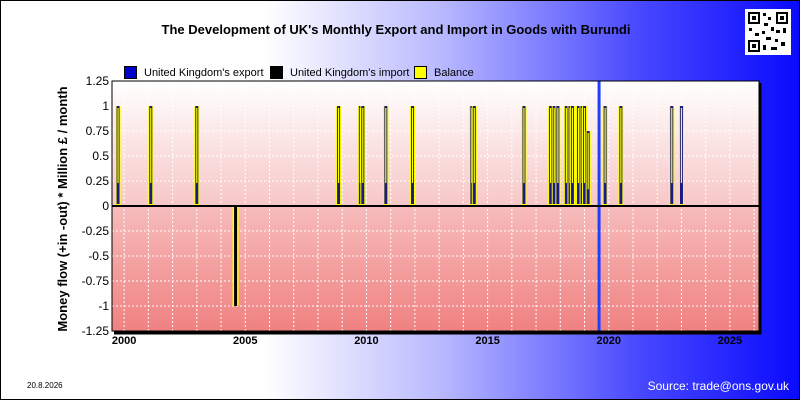 The width and height of the screenshot is (800, 400). Describe the element at coordinates (730, 341) in the screenshot. I see `x-tick-label: 2025` at that location.